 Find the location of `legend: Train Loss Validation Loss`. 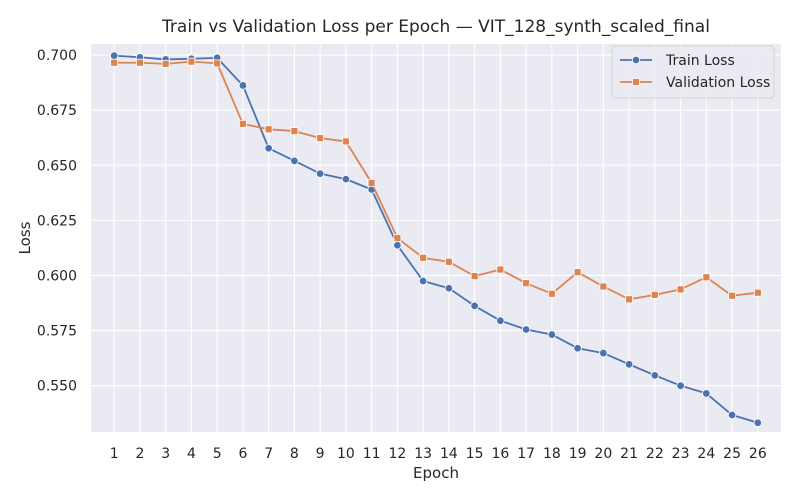

legend: Train Loss Validation Loss is located at coordinates (693, 72).